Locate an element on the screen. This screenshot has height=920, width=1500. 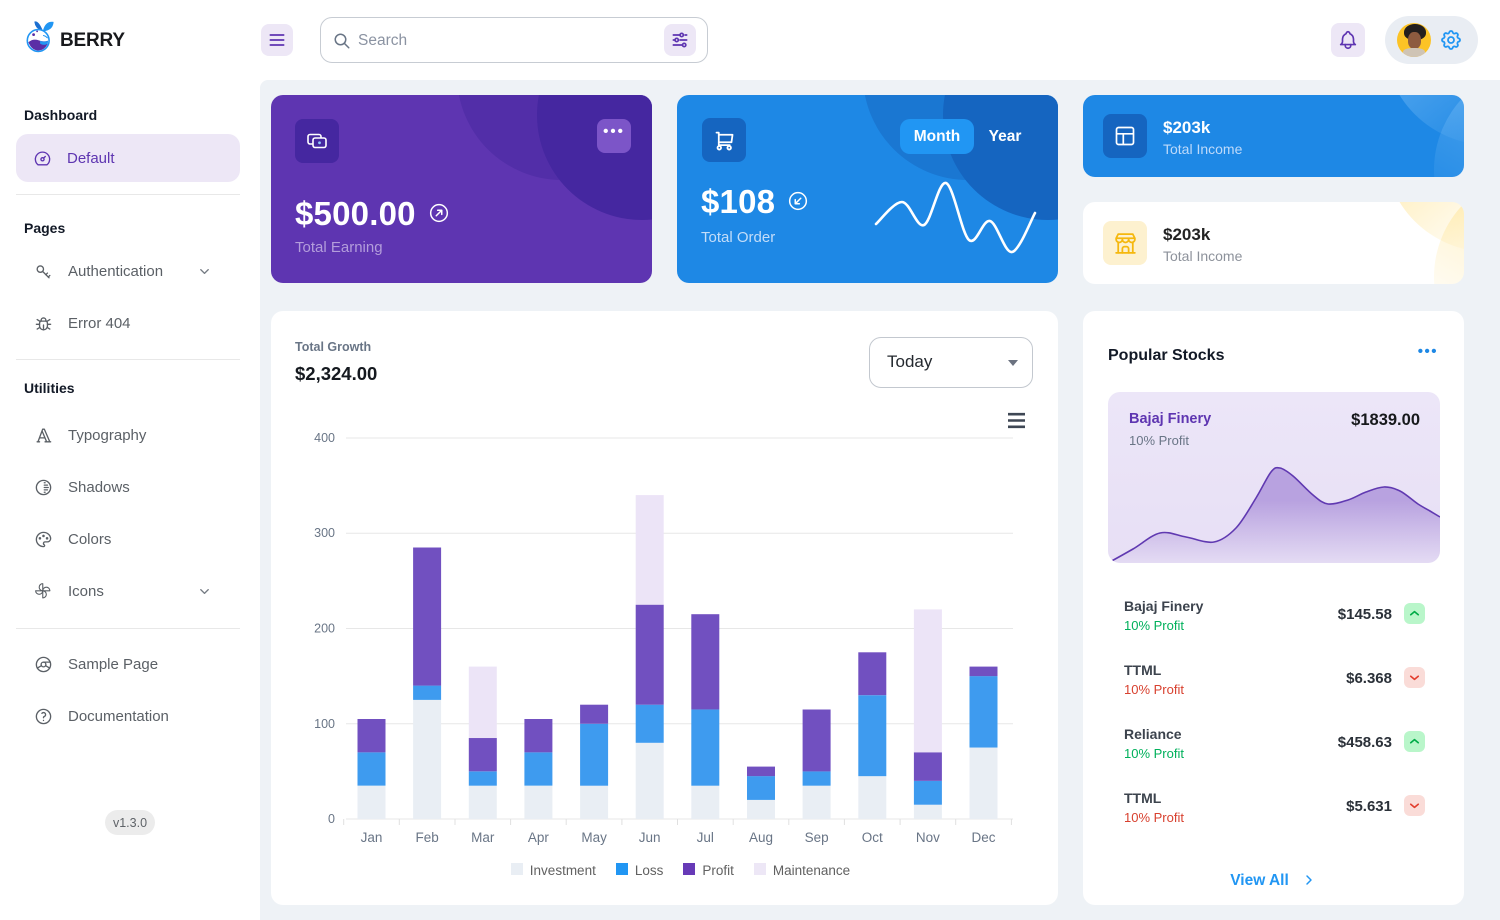
svg-text: Nov is located at coordinates (928, 837).